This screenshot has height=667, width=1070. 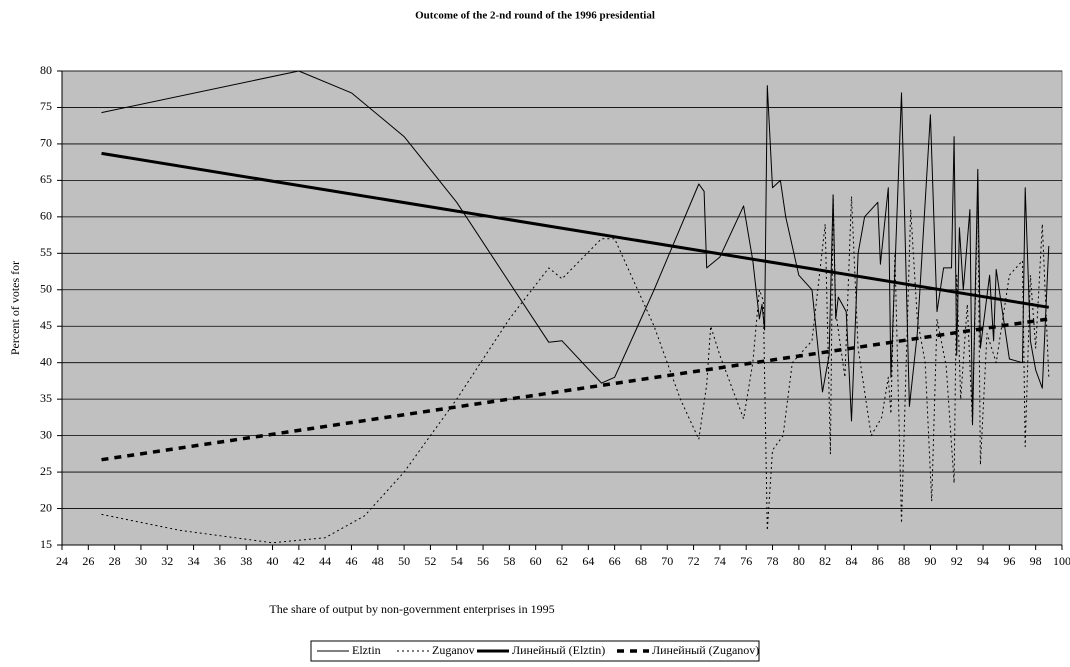 I want to click on legend-box, so click(x=535, y=651).